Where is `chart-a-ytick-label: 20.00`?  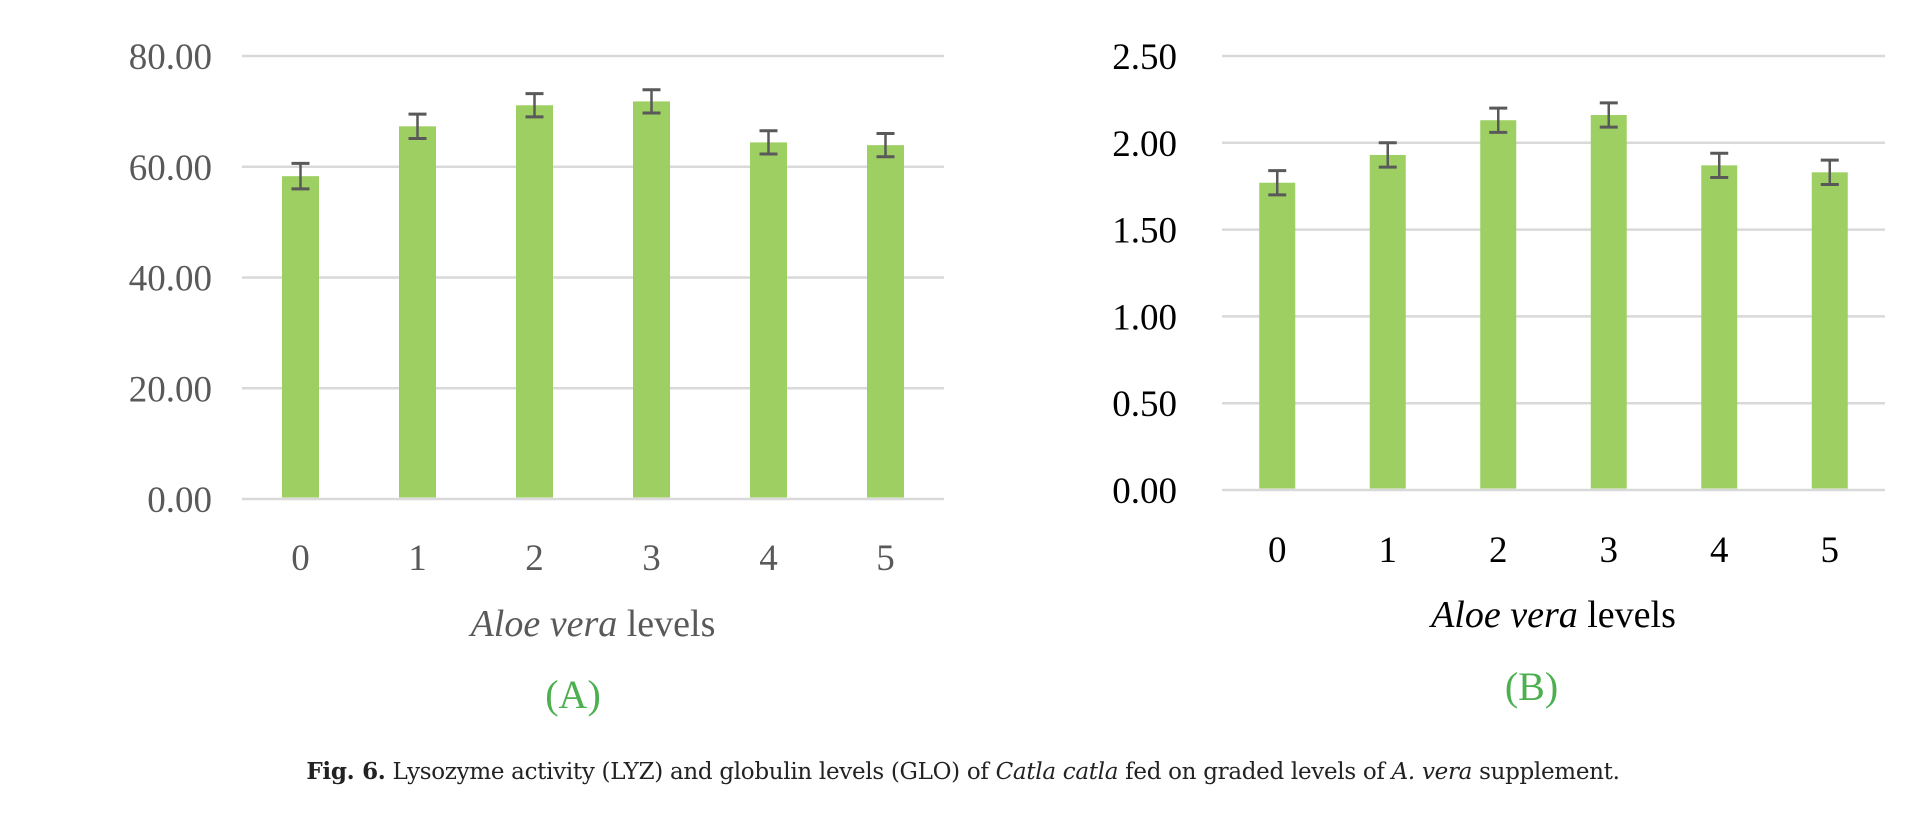
chart-a-ytick-label: 20.00 is located at coordinates (170, 389).